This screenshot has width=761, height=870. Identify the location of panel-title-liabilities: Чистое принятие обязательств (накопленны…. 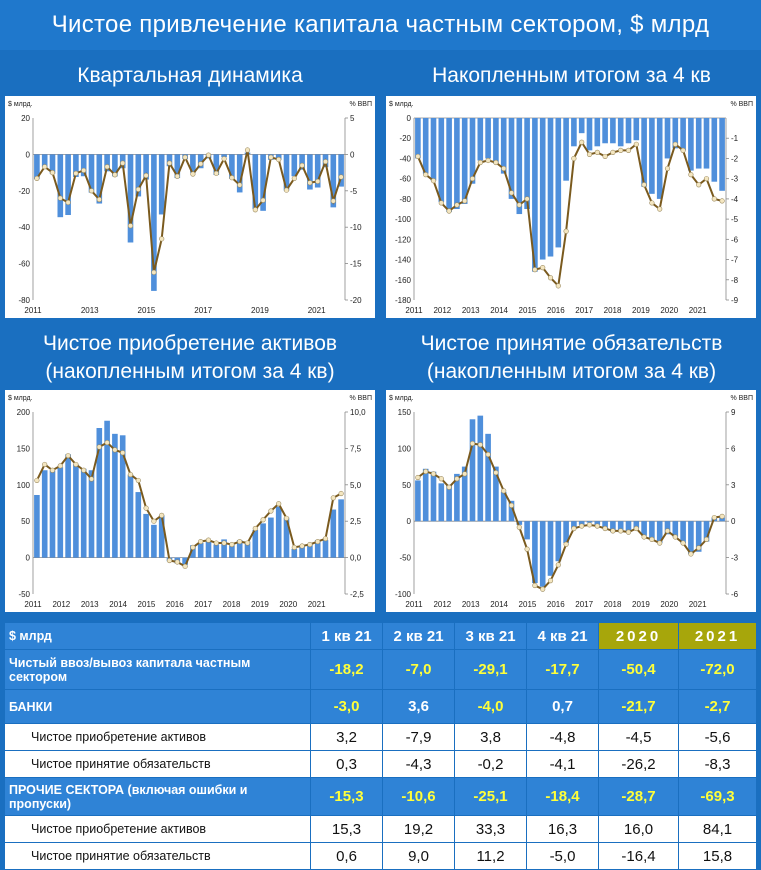
(571, 358).